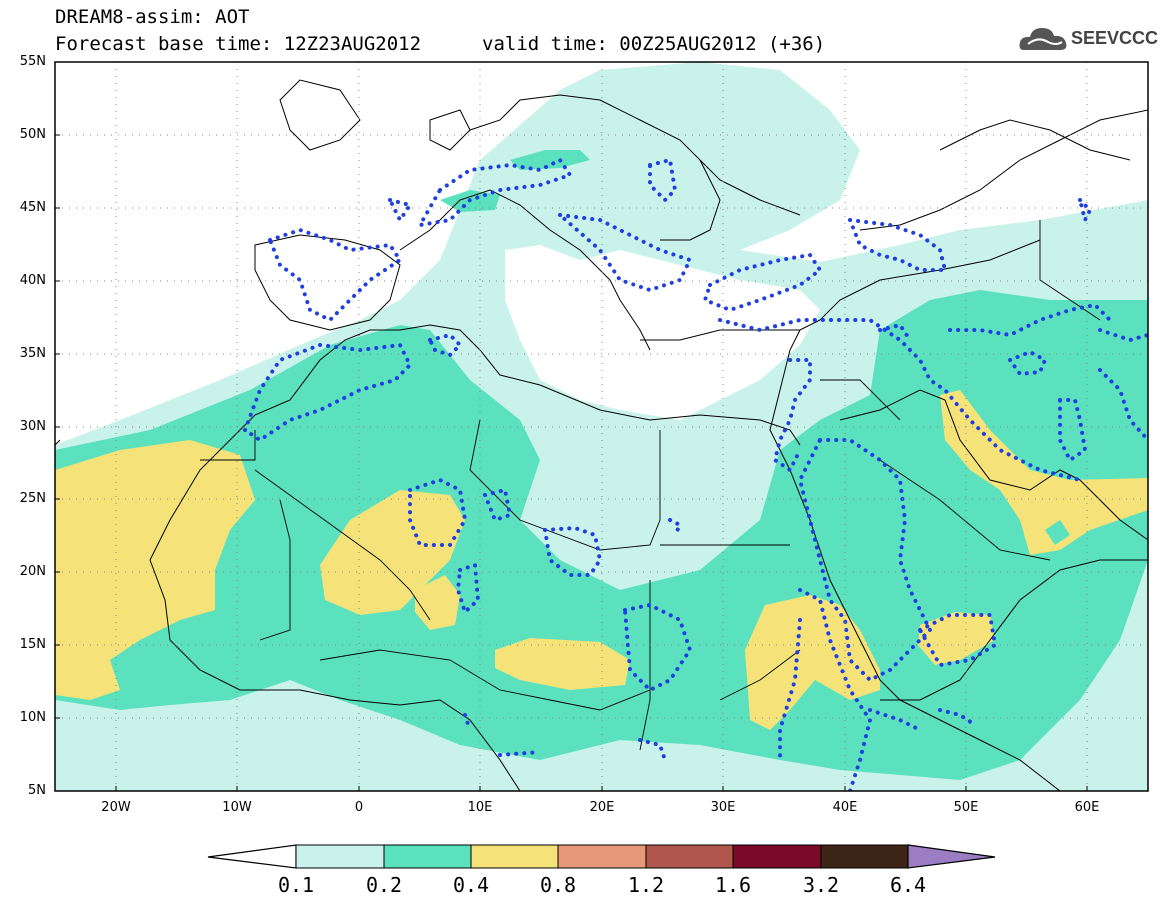 The width and height of the screenshot is (1165, 905). I want to click on lat-label: 35N, so click(32, 353).